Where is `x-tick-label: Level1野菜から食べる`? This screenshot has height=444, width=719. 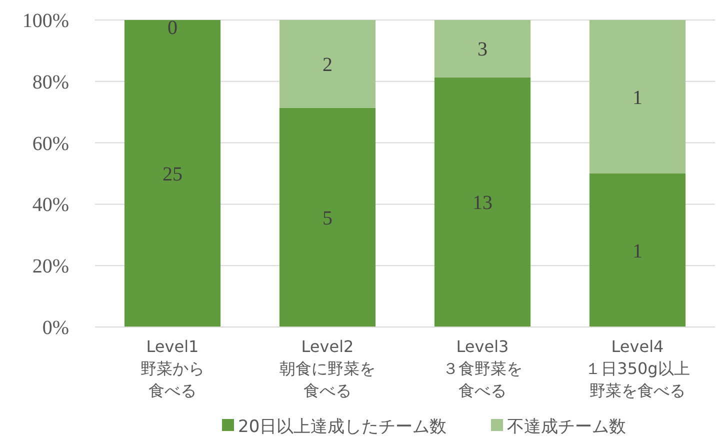
x-tick-label: Level1野菜から食べる is located at coordinates (172, 368).